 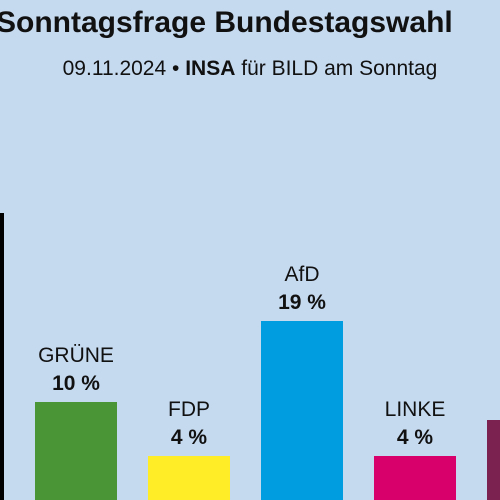 What do you see at coordinates (189, 409) in the screenshot?
I see `category-label-fdp: FDP` at bounding box center [189, 409].